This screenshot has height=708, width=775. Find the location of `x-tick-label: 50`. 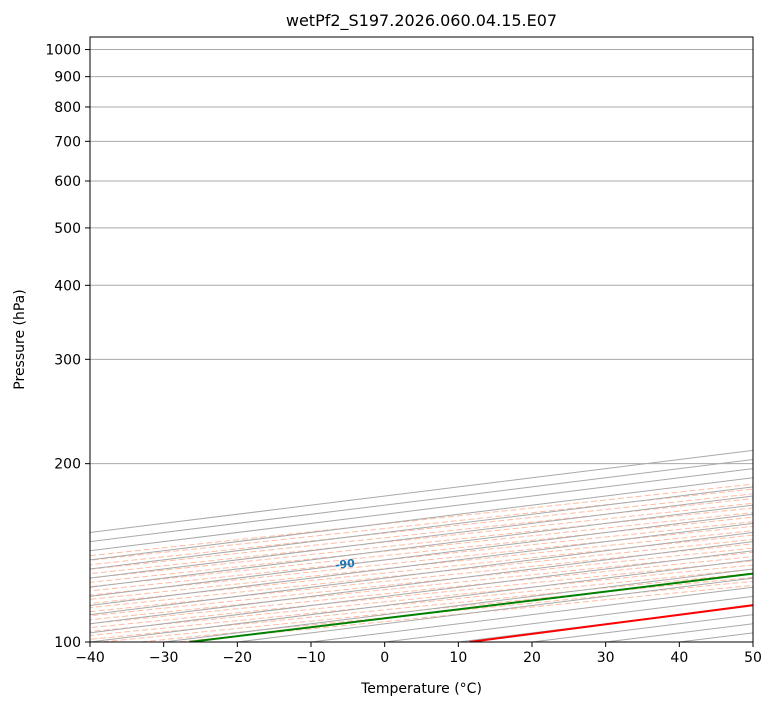

x-tick-label: 50 is located at coordinates (753, 658).